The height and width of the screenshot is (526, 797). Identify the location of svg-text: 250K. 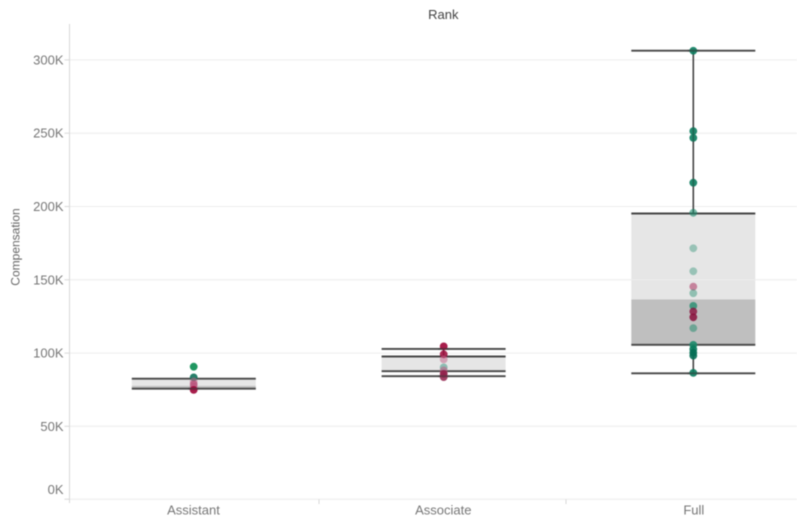
(48, 133).